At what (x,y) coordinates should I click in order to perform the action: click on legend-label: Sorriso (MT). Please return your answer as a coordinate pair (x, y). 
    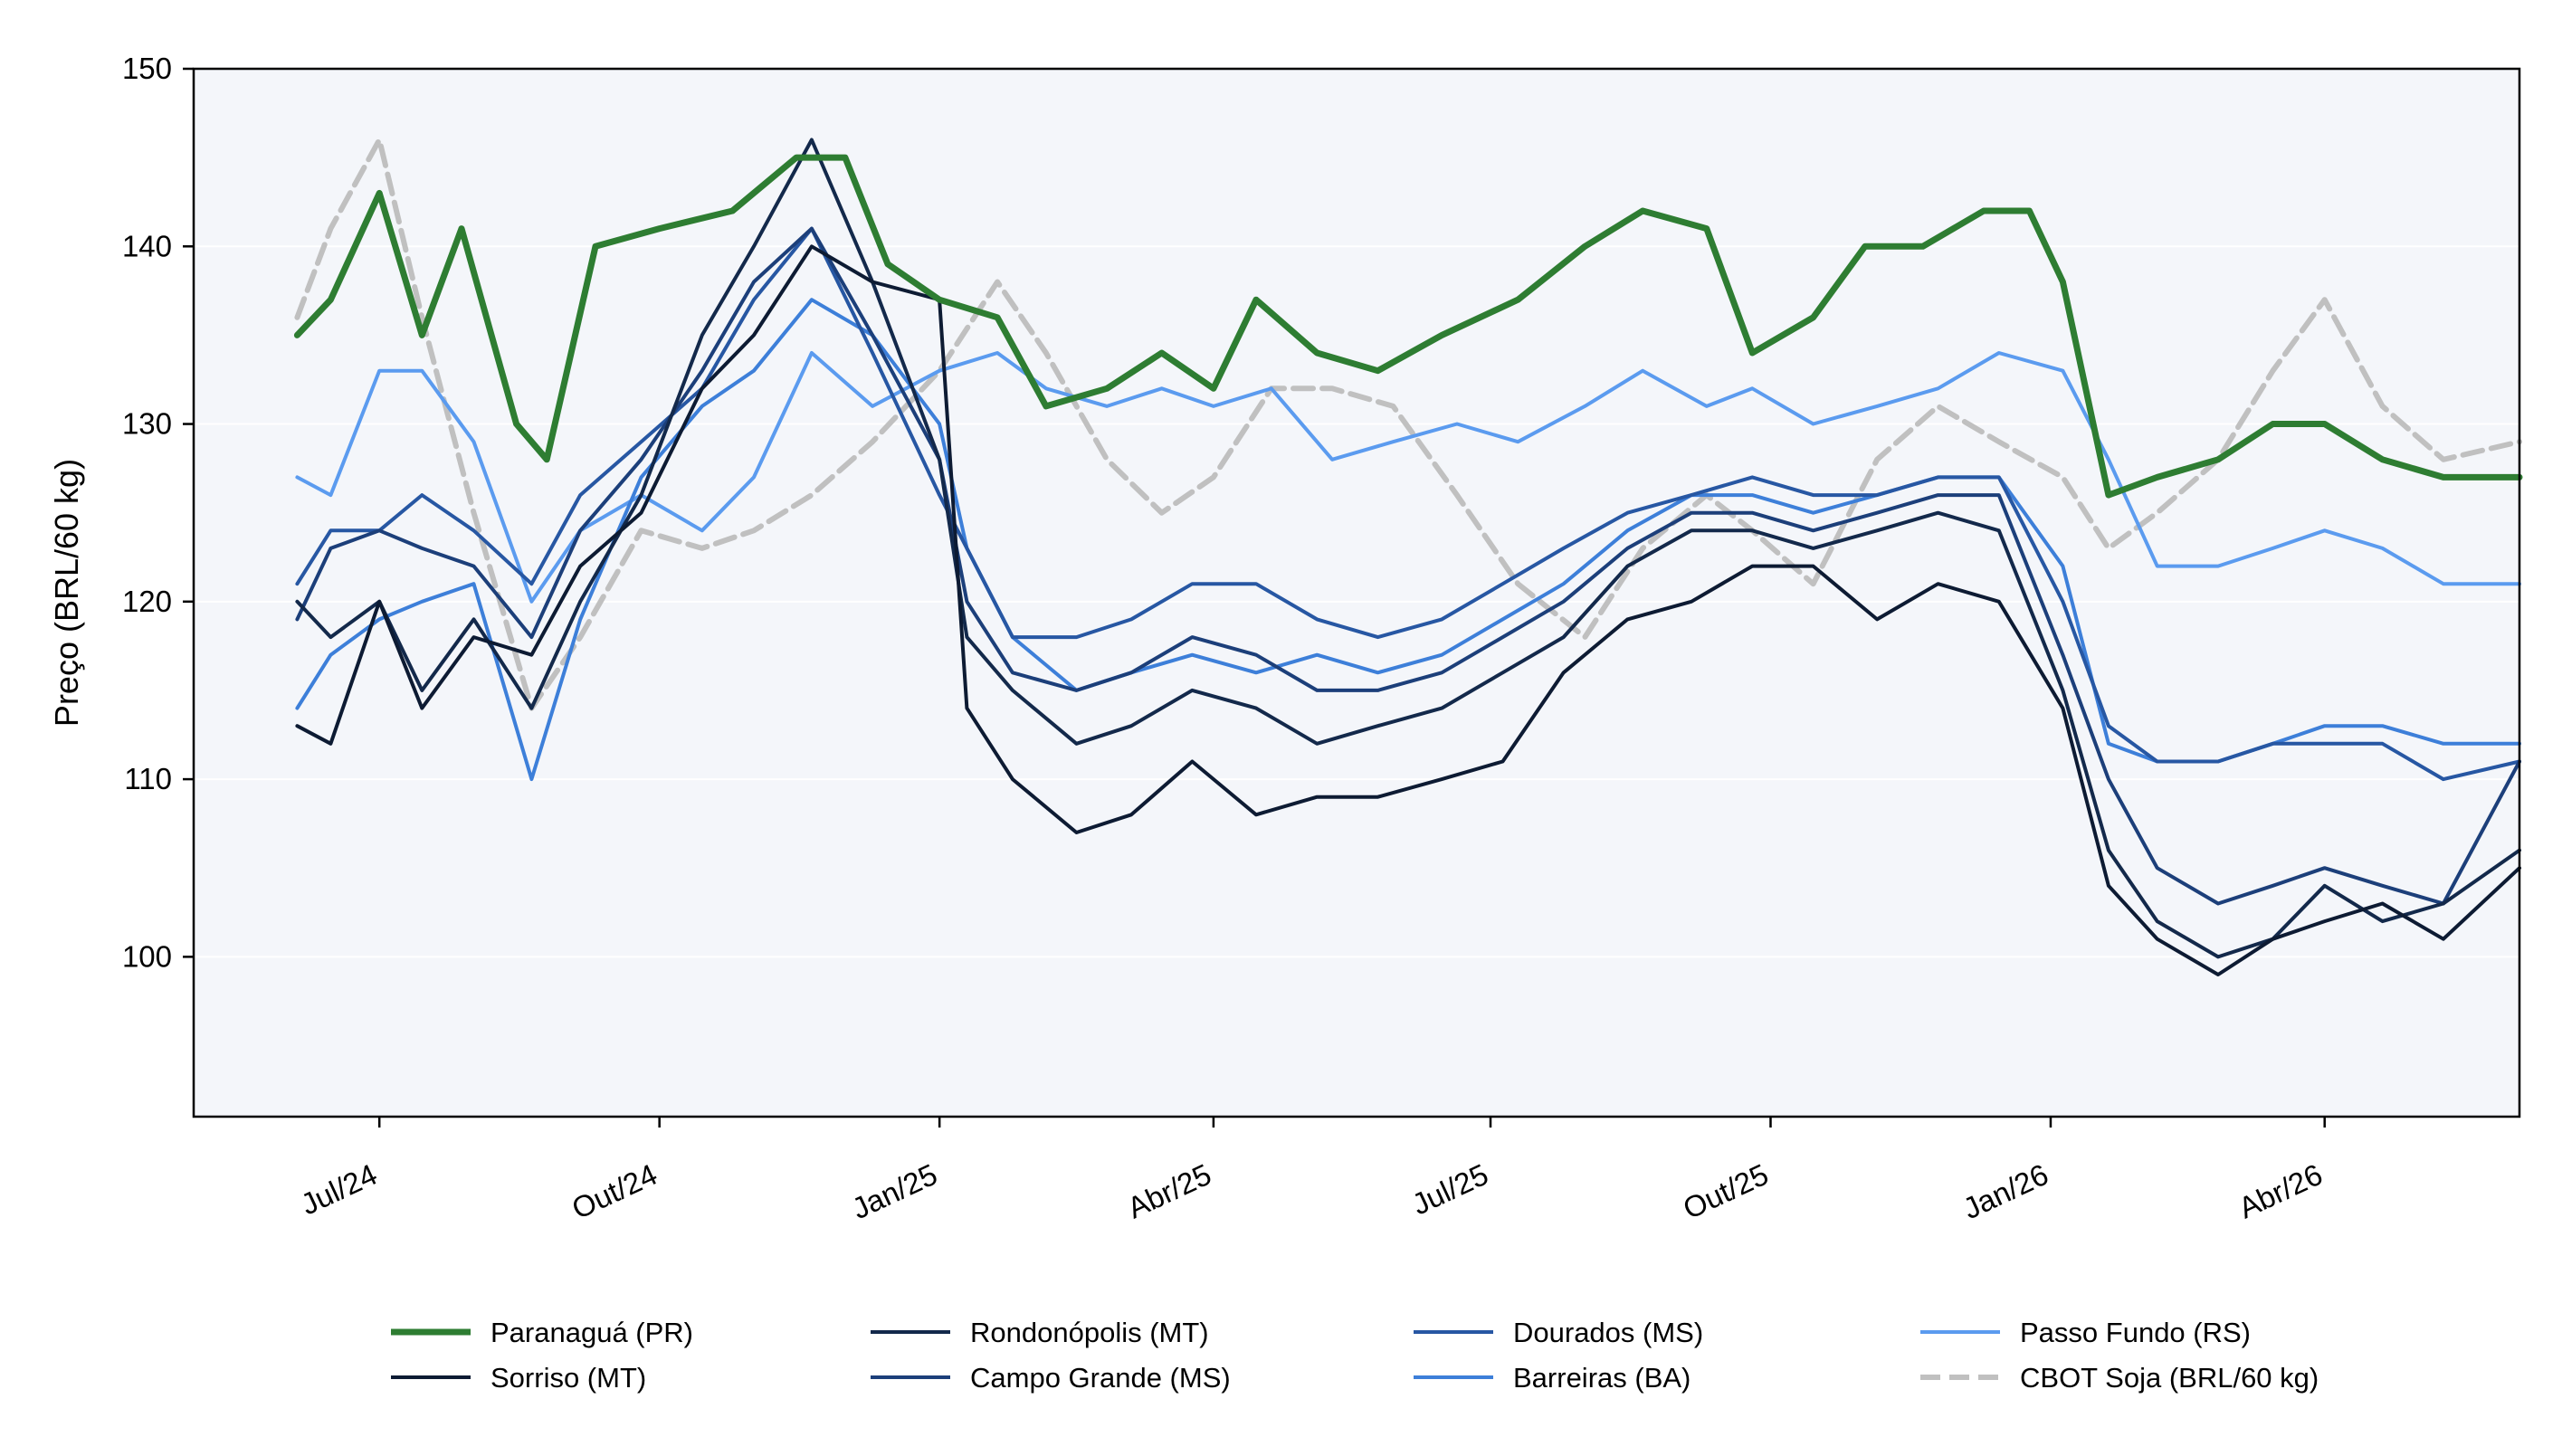
    Looking at the image, I should click on (568, 1378).